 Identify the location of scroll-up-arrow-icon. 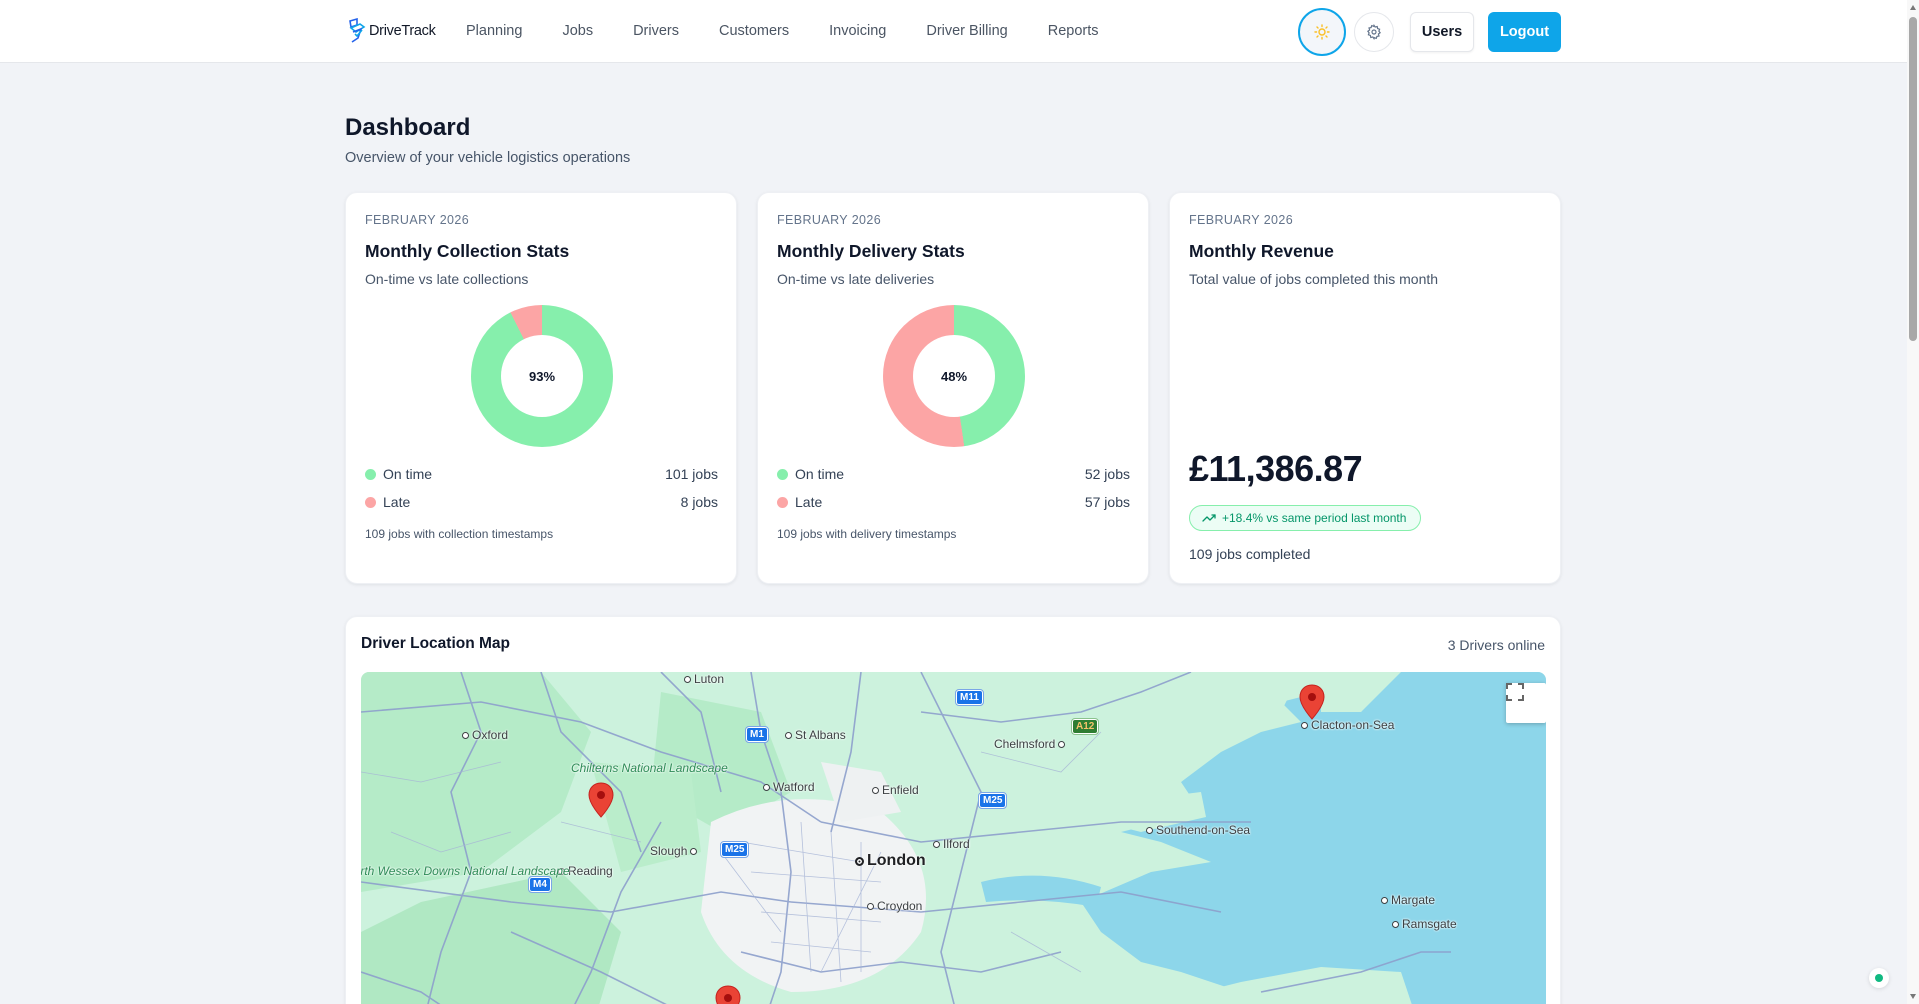
(1913, 7).